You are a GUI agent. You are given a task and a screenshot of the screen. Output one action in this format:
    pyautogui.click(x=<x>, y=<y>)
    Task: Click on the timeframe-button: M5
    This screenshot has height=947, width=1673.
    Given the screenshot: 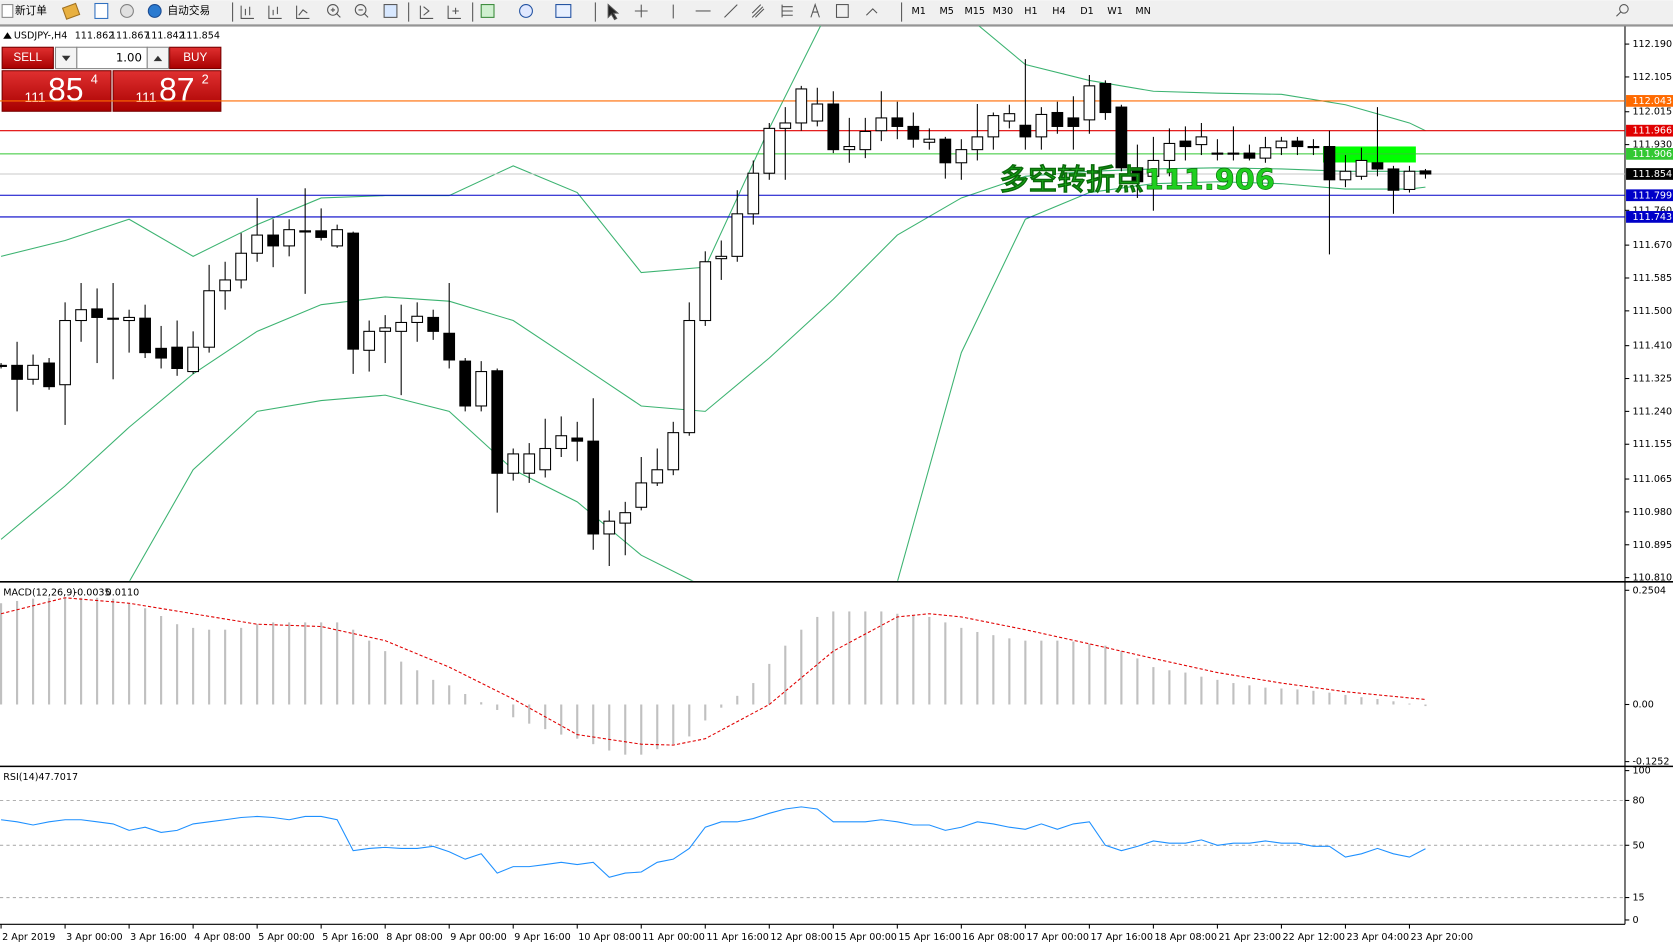 What is the action you would take?
    pyautogui.click(x=947, y=11)
    